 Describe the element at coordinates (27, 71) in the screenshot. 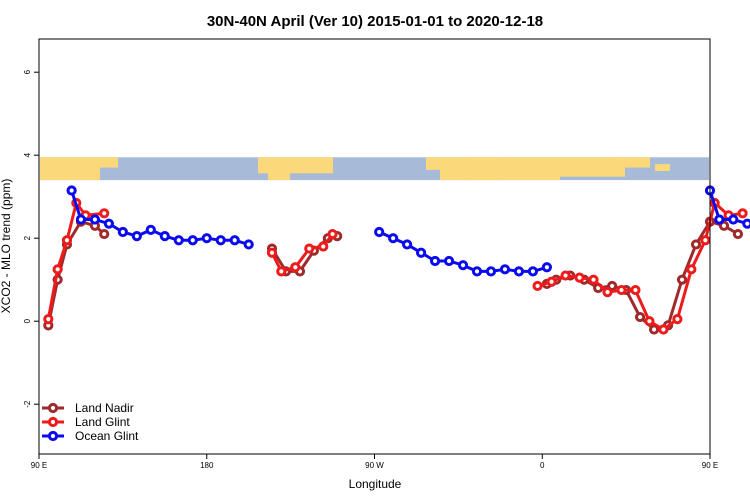

I see `y-tick-label: 6` at that location.